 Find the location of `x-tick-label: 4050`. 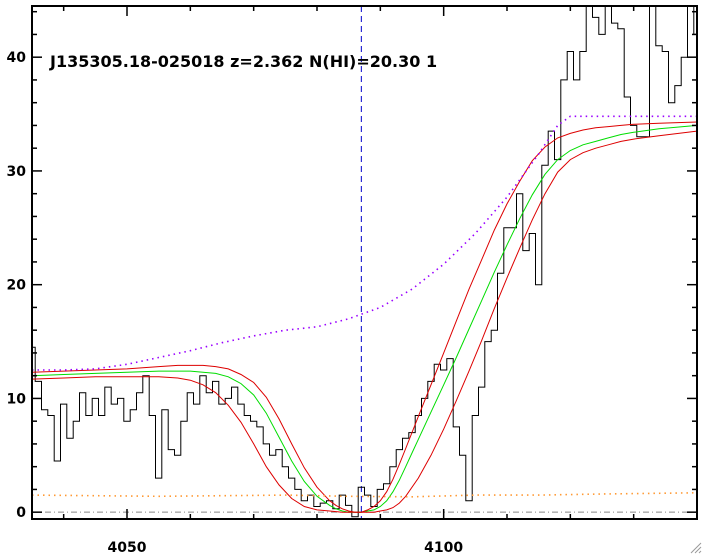

x-tick-label: 4050 is located at coordinates (127, 548).